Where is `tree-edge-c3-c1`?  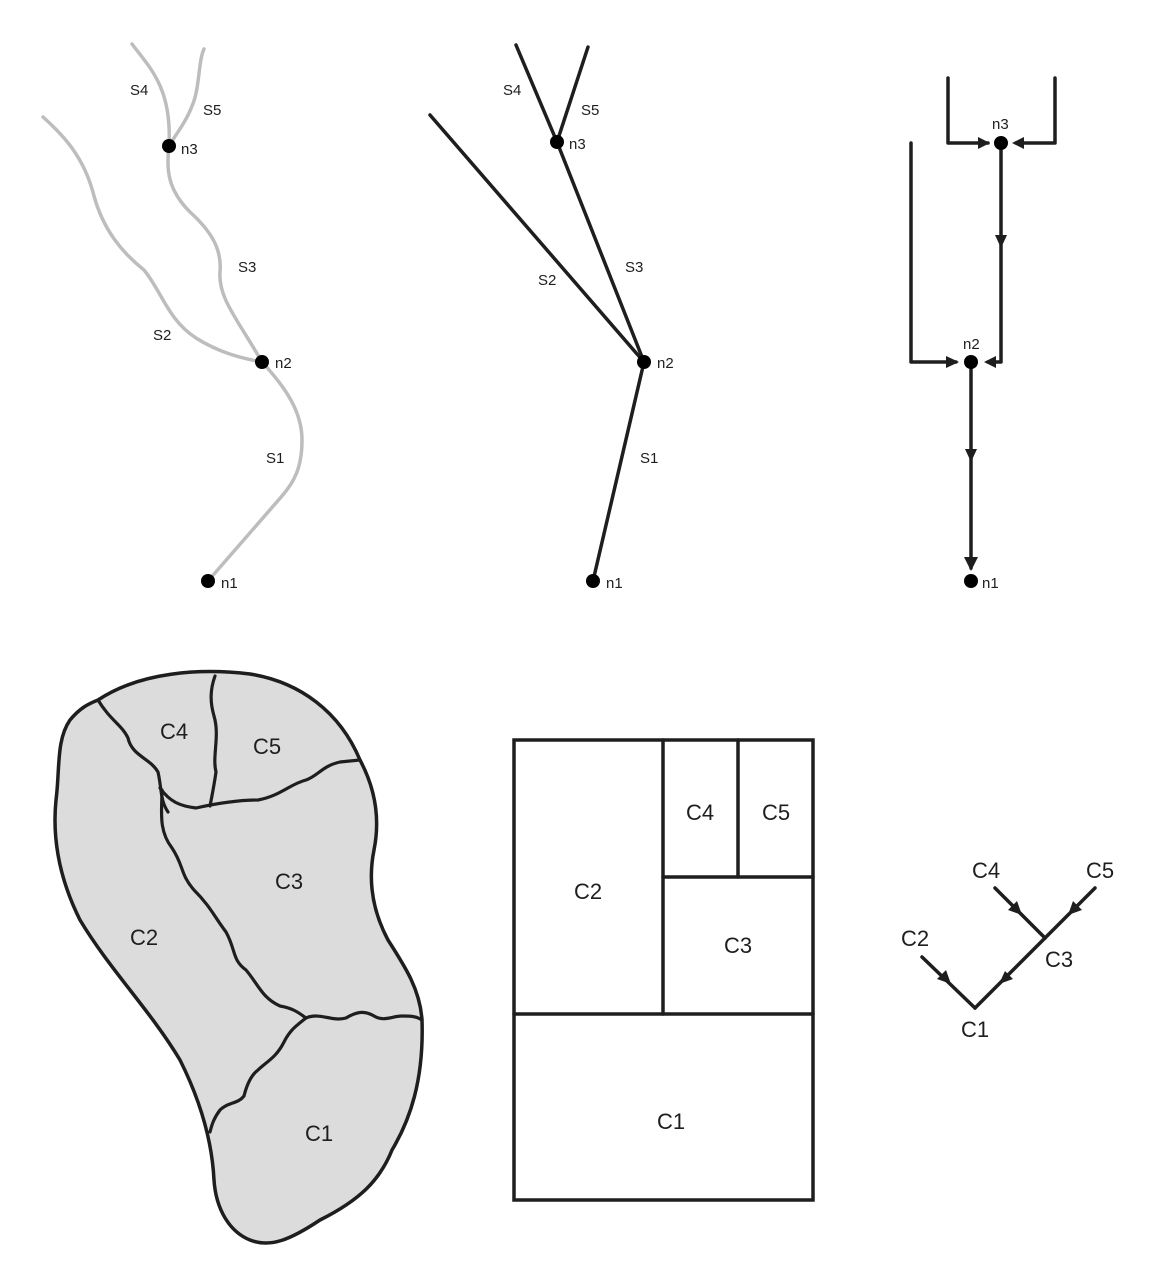 tree-edge-c3-c1 is located at coordinates (1010, 973).